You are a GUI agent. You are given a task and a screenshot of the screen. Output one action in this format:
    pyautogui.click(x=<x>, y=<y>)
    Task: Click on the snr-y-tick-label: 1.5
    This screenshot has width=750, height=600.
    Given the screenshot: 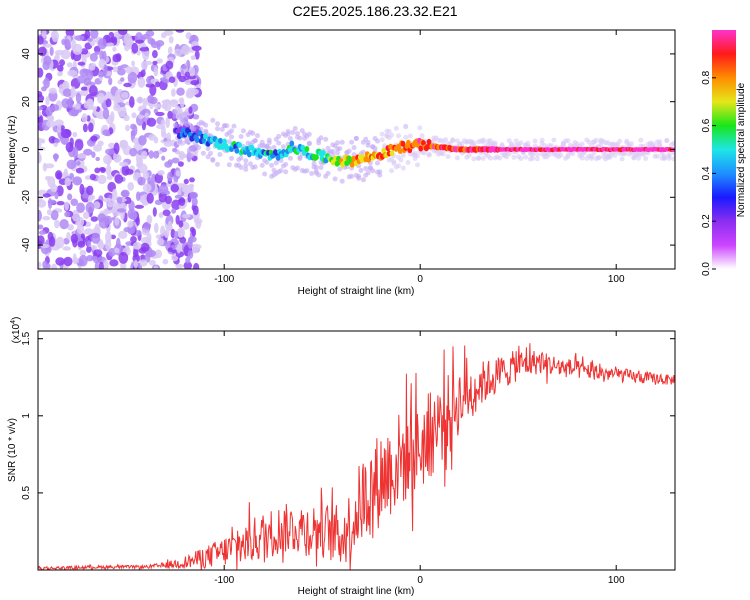 What is the action you would take?
    pyautogui.click(x=26, y=338)
    